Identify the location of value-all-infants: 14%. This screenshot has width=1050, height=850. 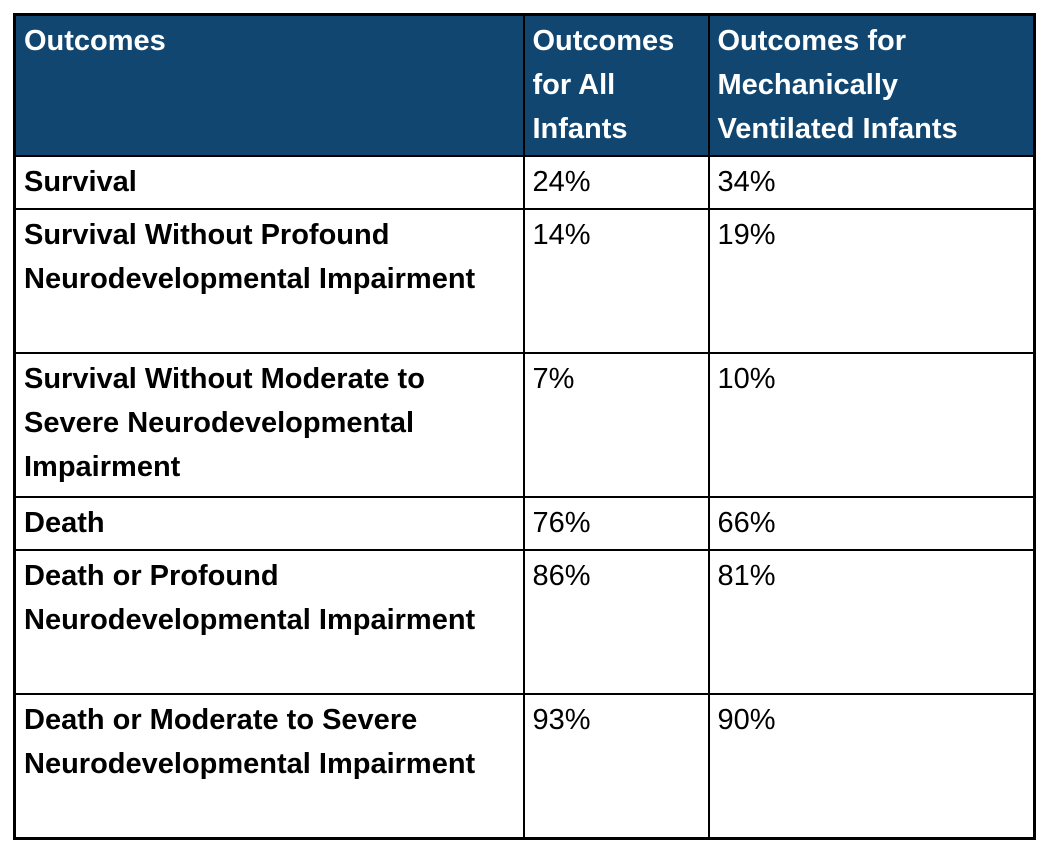
(616, 281).